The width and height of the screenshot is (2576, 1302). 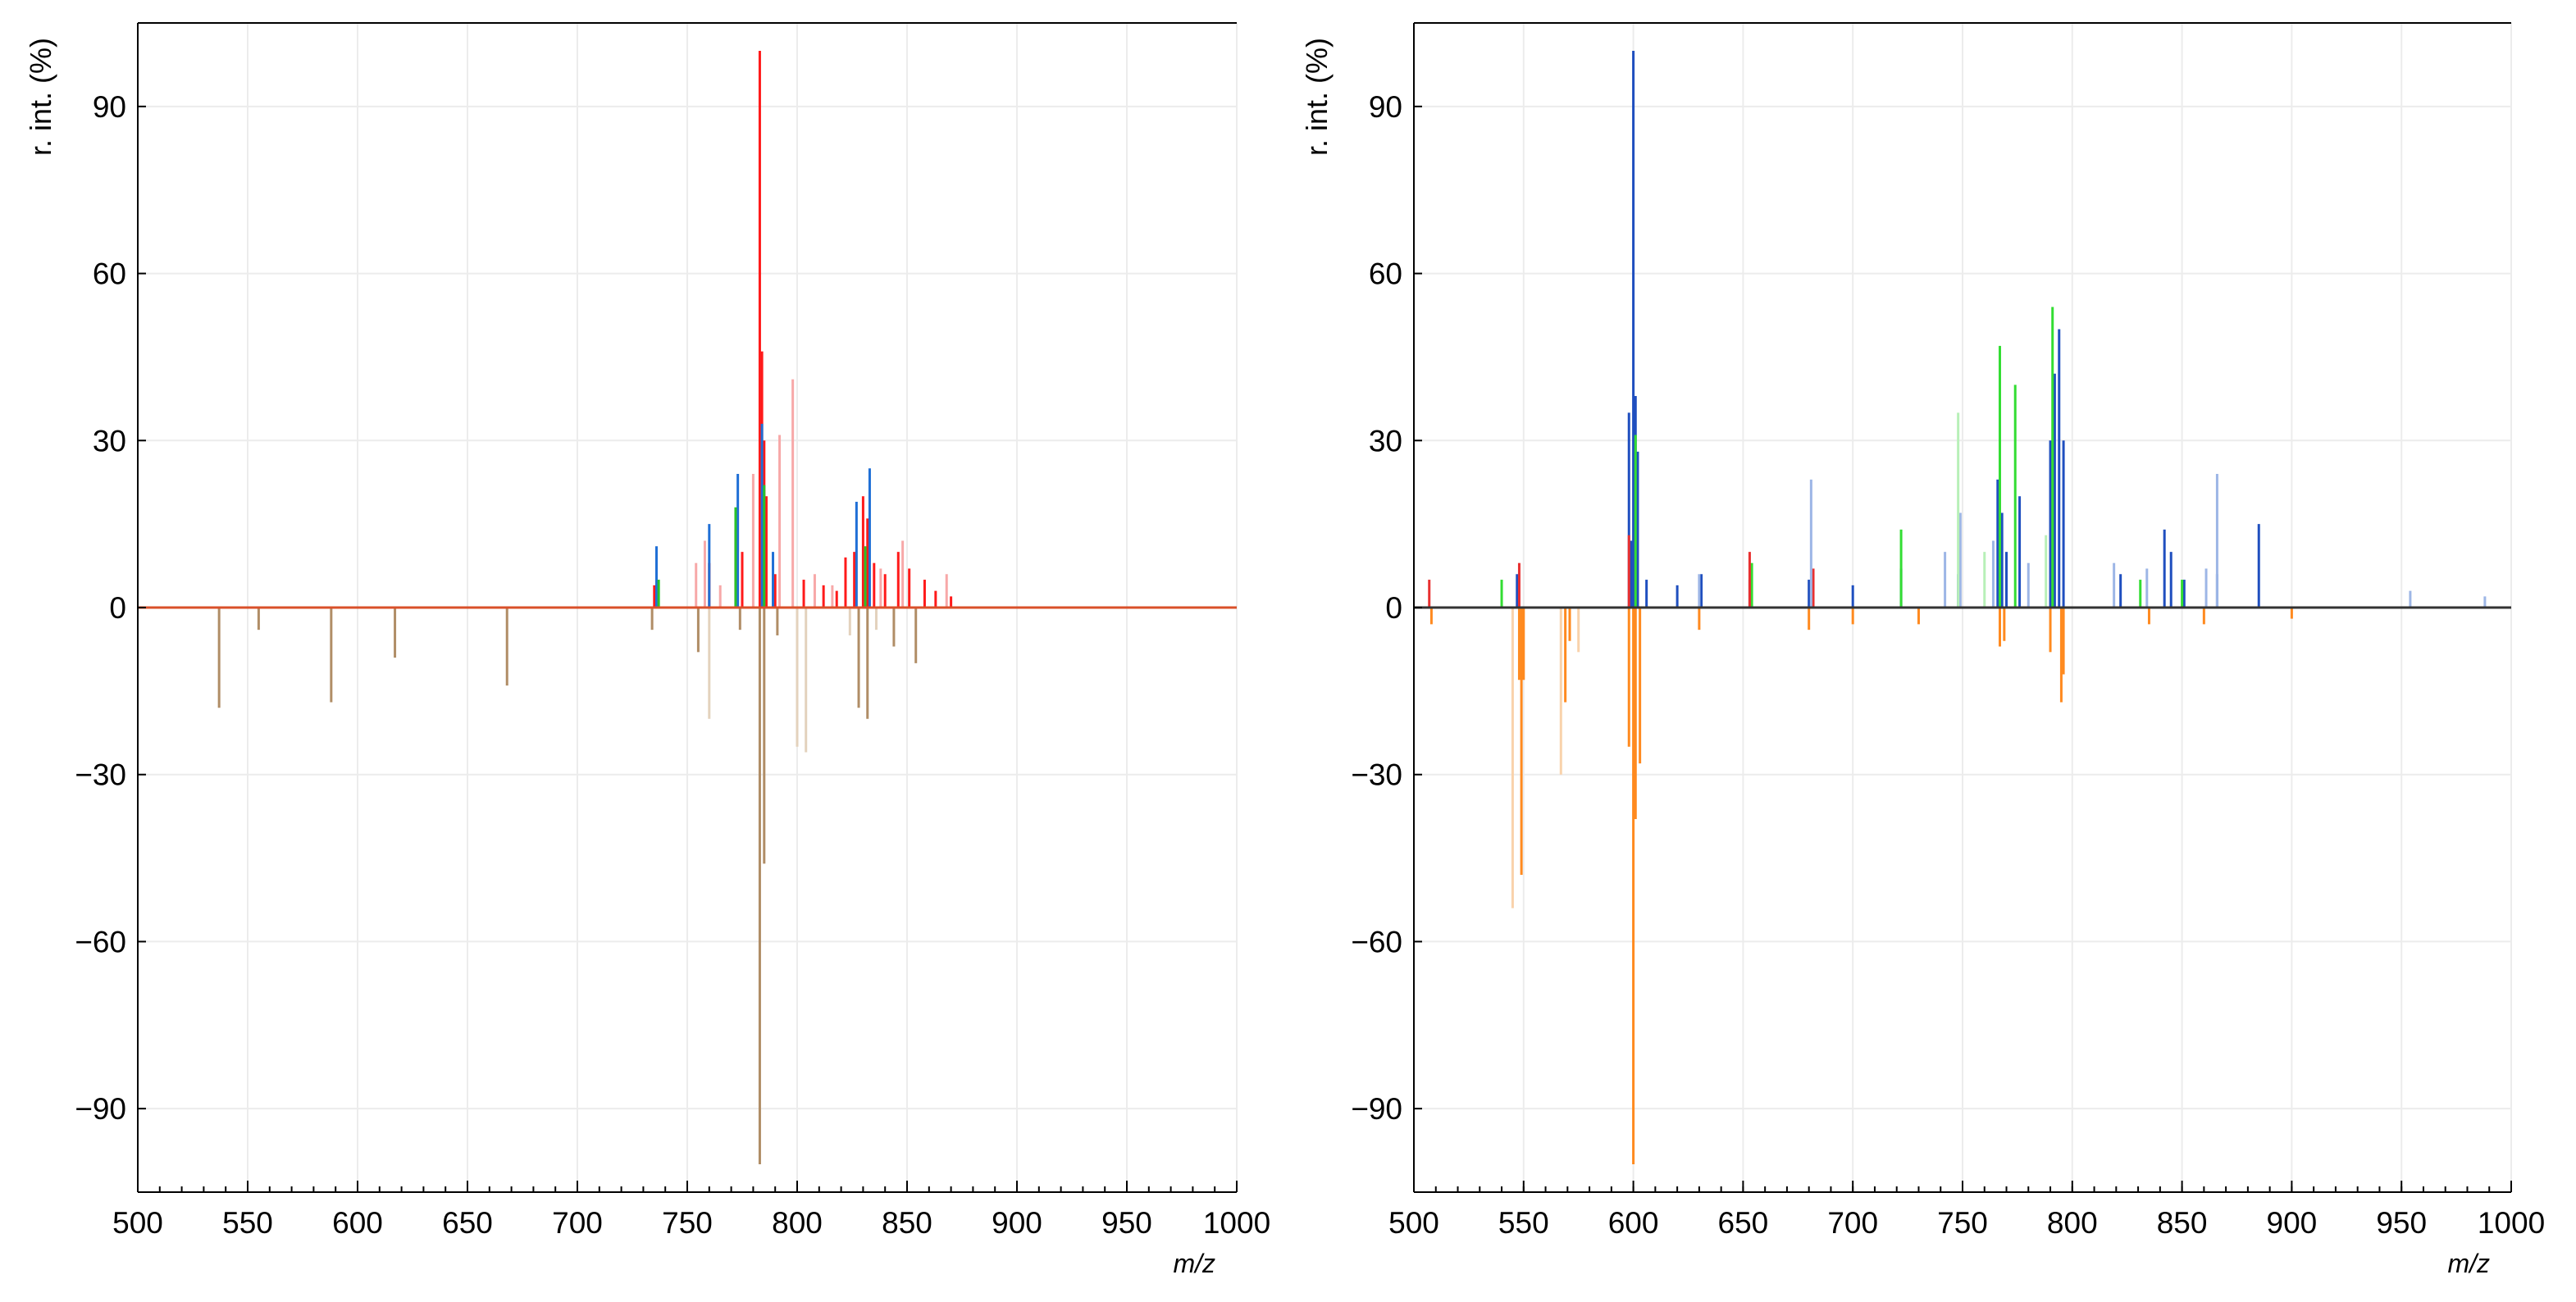 What do you see at coordinates (2468, 1263) in the screenshot?
I see `right-x-axis-title: m/z` at bounding box center [2468, 1263].